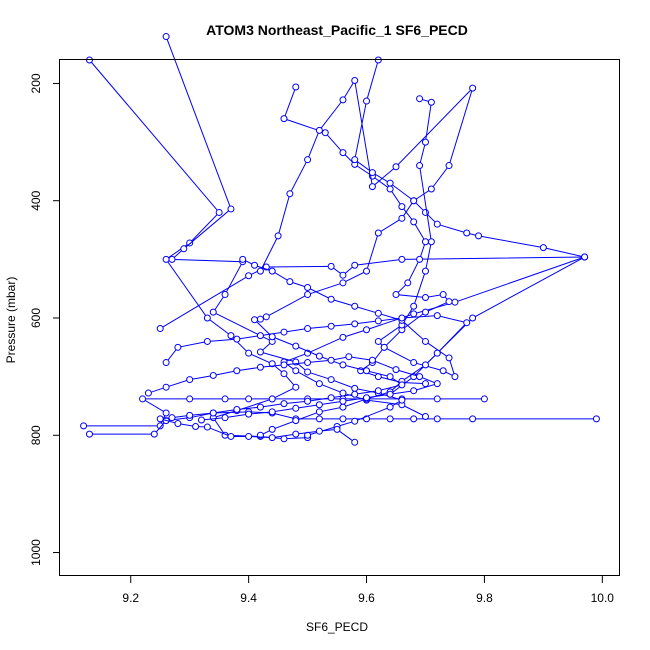  I want to click on series-line, so click(293, 388).